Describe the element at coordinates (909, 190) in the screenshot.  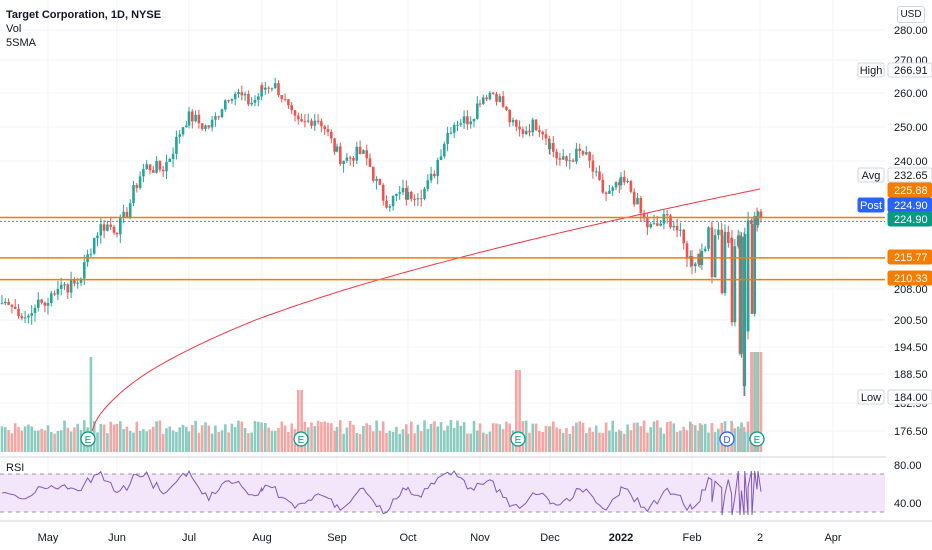
I see `price-tag: 225.88` at that location.